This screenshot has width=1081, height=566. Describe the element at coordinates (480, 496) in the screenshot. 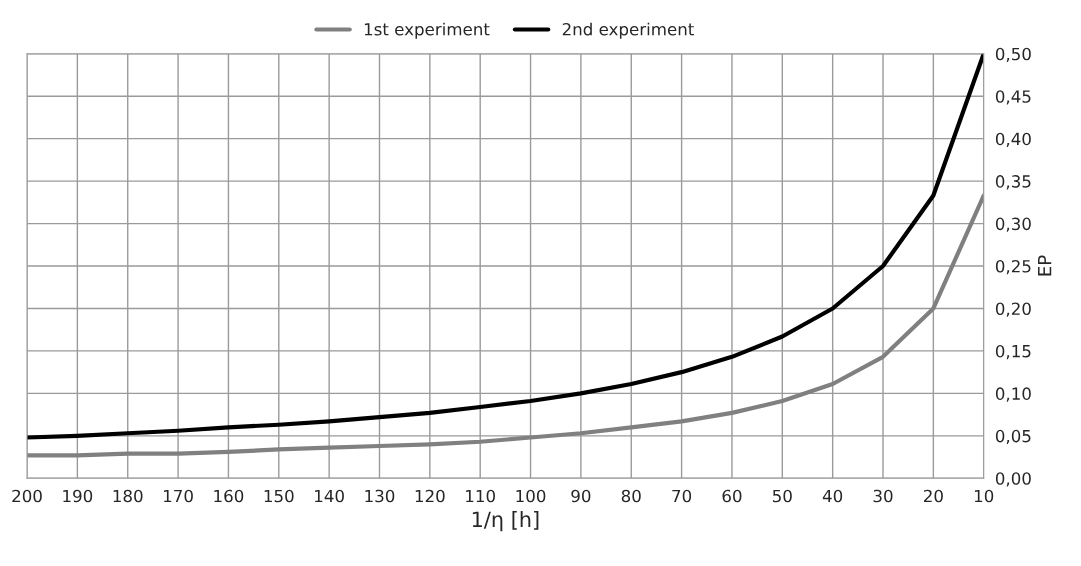

I see `x-tick-label: 110` at that location.